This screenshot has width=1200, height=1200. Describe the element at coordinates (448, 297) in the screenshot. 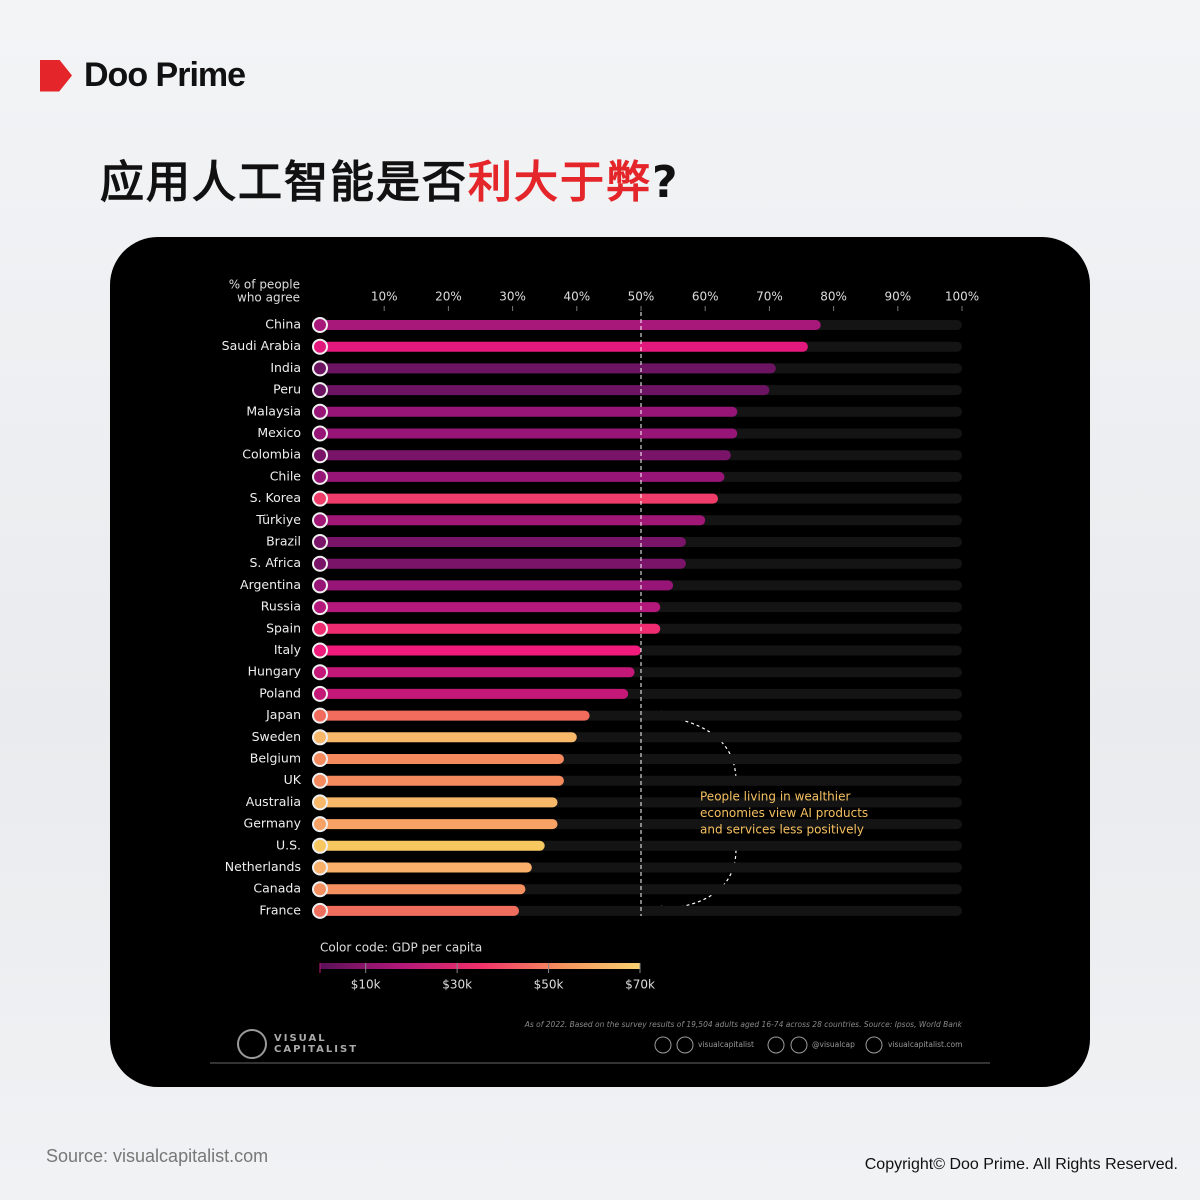

I see `x-tick-label: 20%` at that location.